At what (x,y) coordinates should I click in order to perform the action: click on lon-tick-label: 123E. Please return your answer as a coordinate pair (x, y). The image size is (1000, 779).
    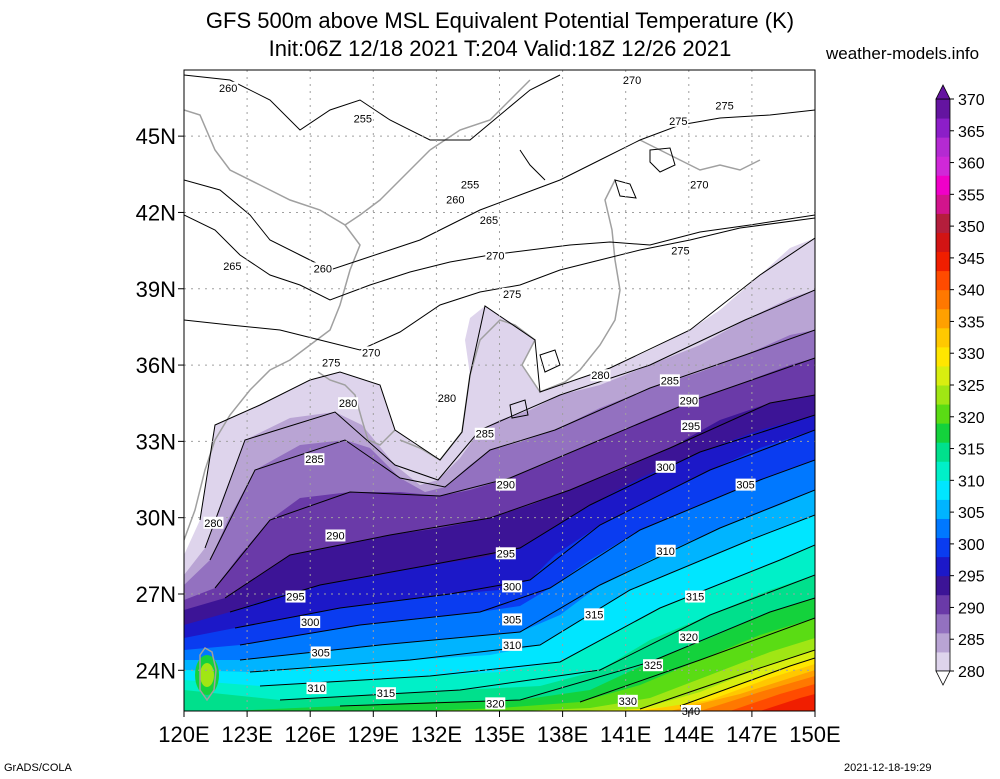
    Looking at the image, I should click on (246, 734).